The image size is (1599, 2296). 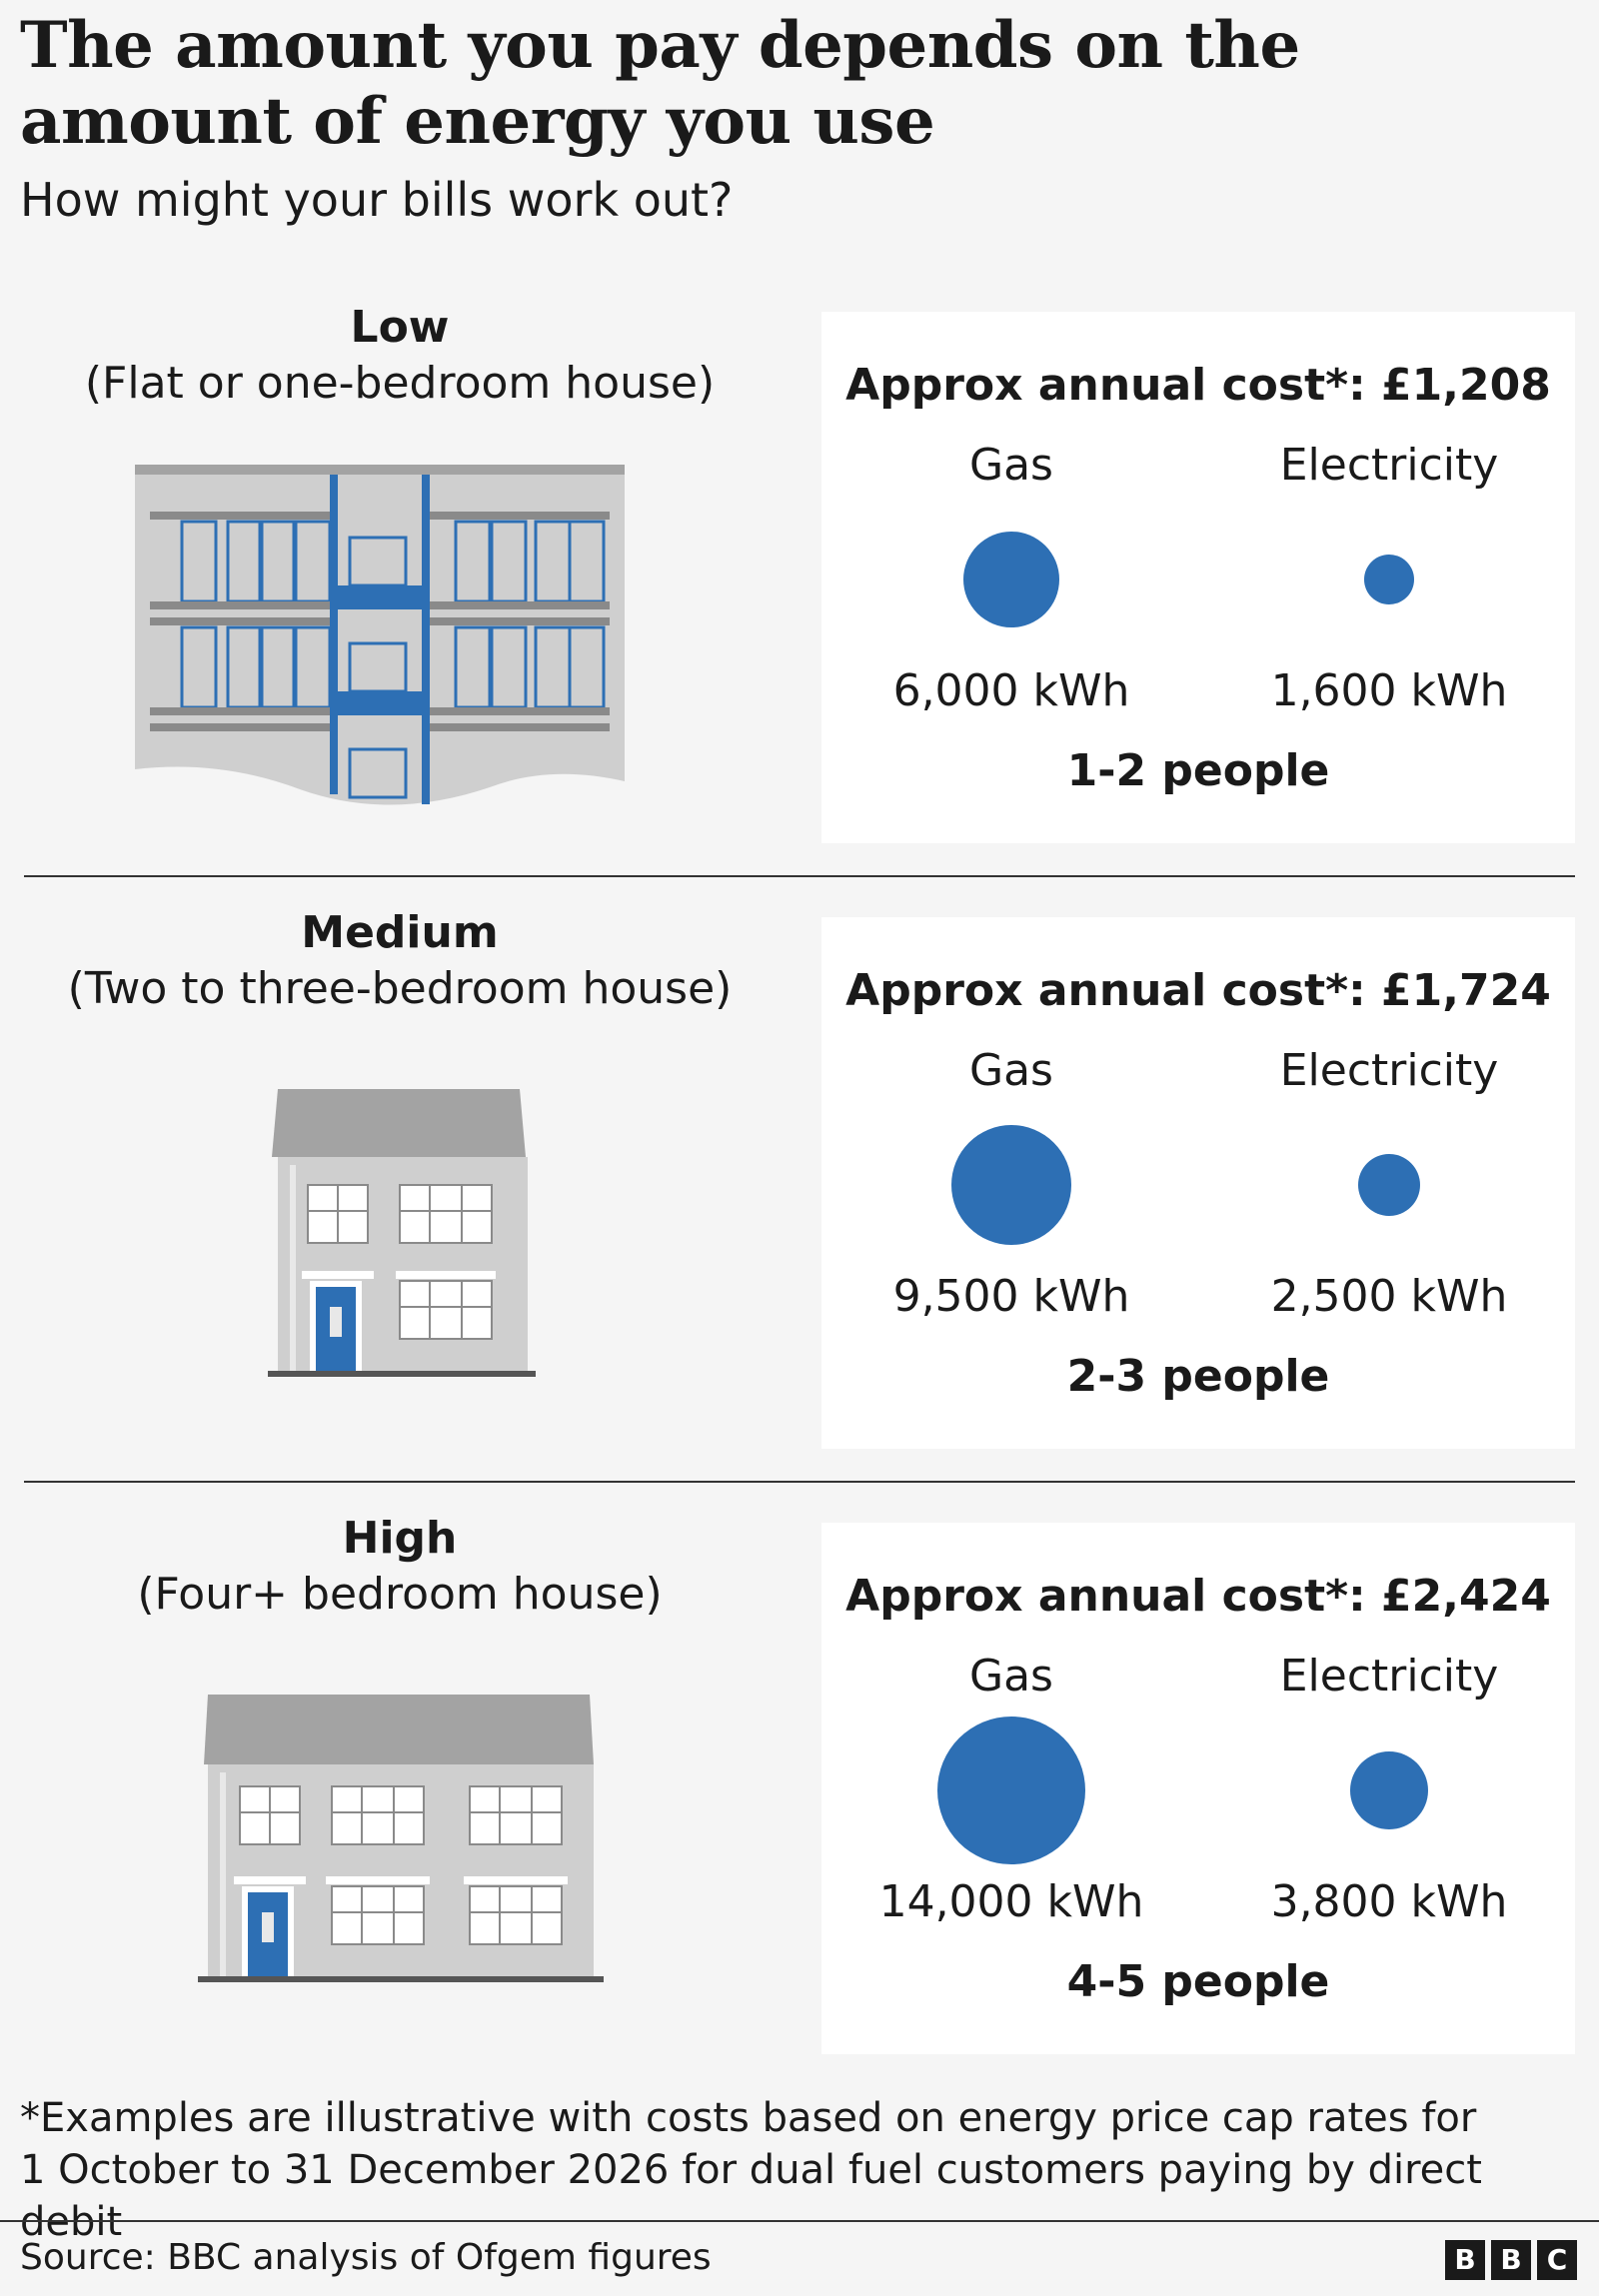 What do you see at coordinates (401, 1838) in the screenshot?
I see `large-house-icon` at bounding box center [401, 1838].